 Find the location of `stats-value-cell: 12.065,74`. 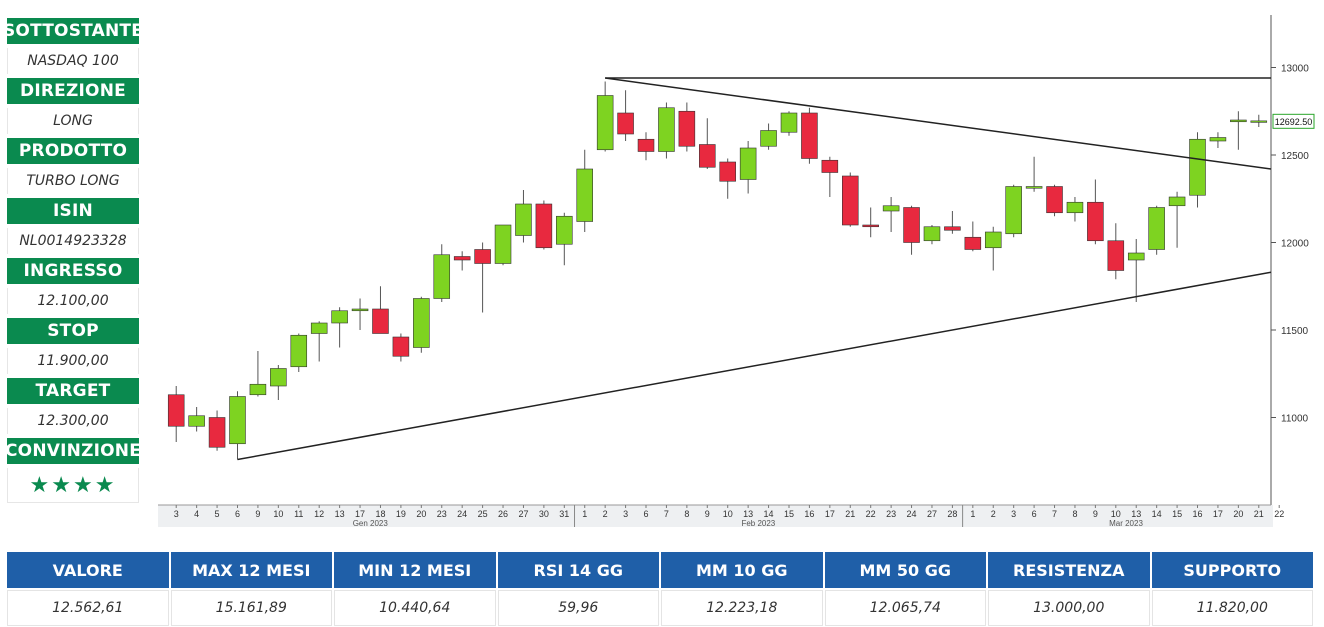

stats-value-cell: 12.065,74 is located at coordinates (905, 608).